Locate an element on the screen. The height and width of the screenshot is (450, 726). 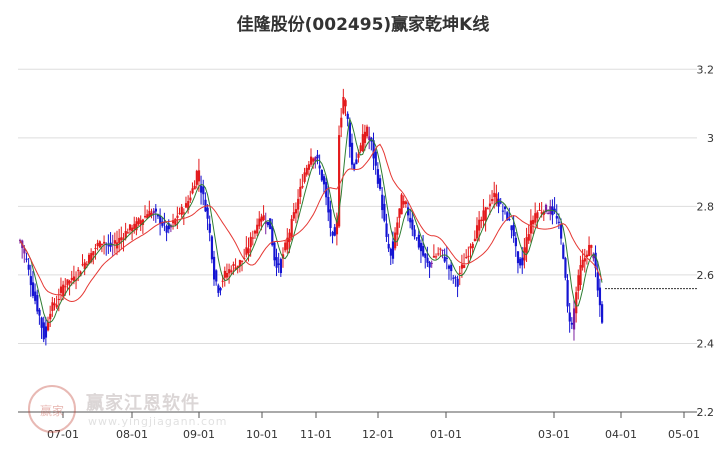
y-tick-label: 2.6 is located at coordinates (706, 275).